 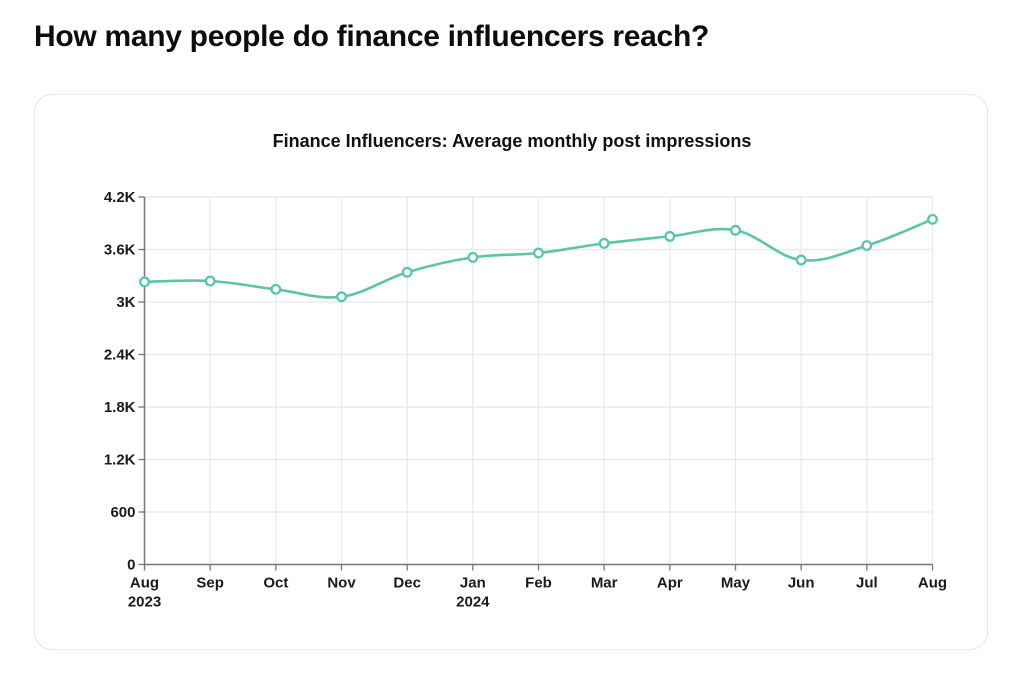 What do you see at coordinates (210, 583) in the screenshot?
I see `x-tick-label: Sep` at bounding box center [210, 583].